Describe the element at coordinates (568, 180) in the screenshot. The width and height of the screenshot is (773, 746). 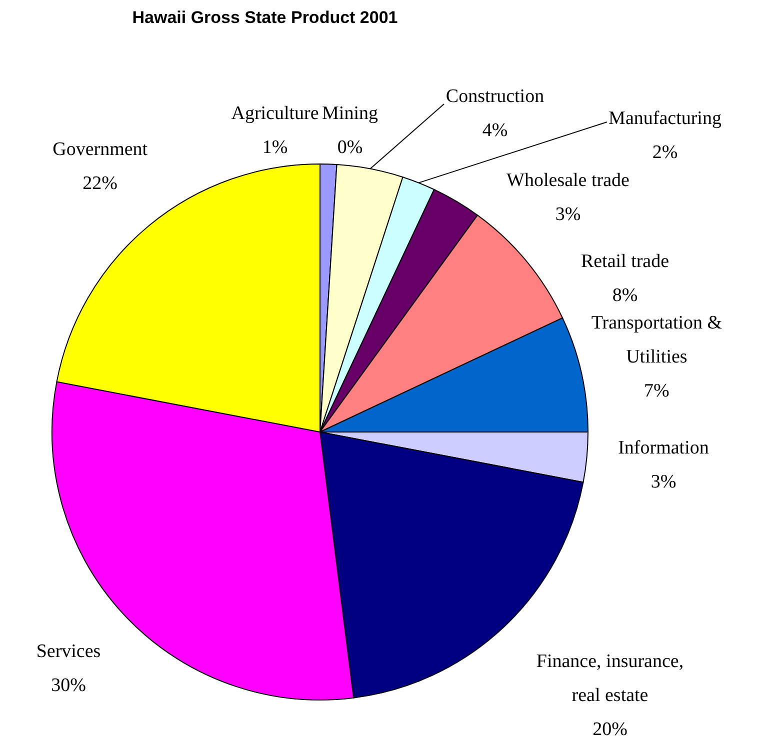
I see `slice-label: Wholesale trade` at that location.